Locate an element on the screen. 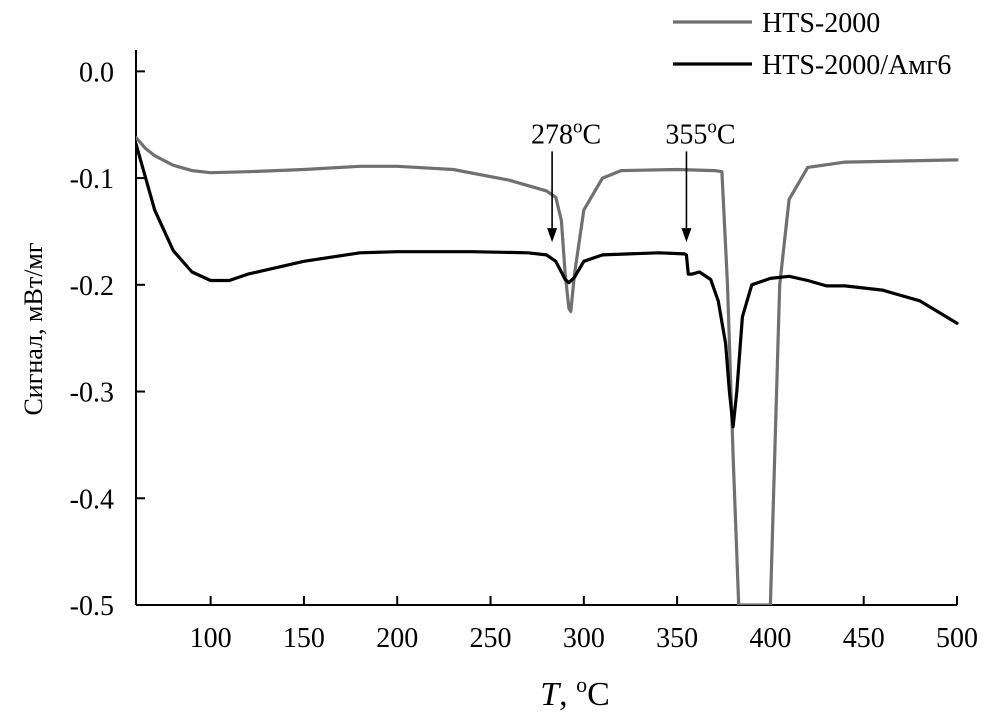  y-tick-label: -0.3 is located at coordinates (92, 393).